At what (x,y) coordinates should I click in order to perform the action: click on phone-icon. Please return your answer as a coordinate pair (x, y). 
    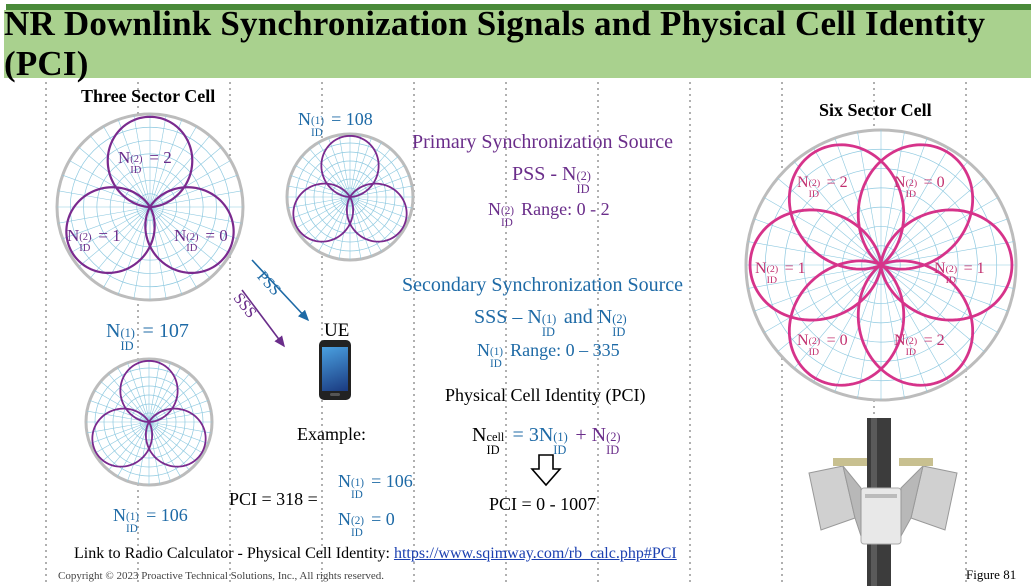
    Looking at the image, I should click on (335, 370).